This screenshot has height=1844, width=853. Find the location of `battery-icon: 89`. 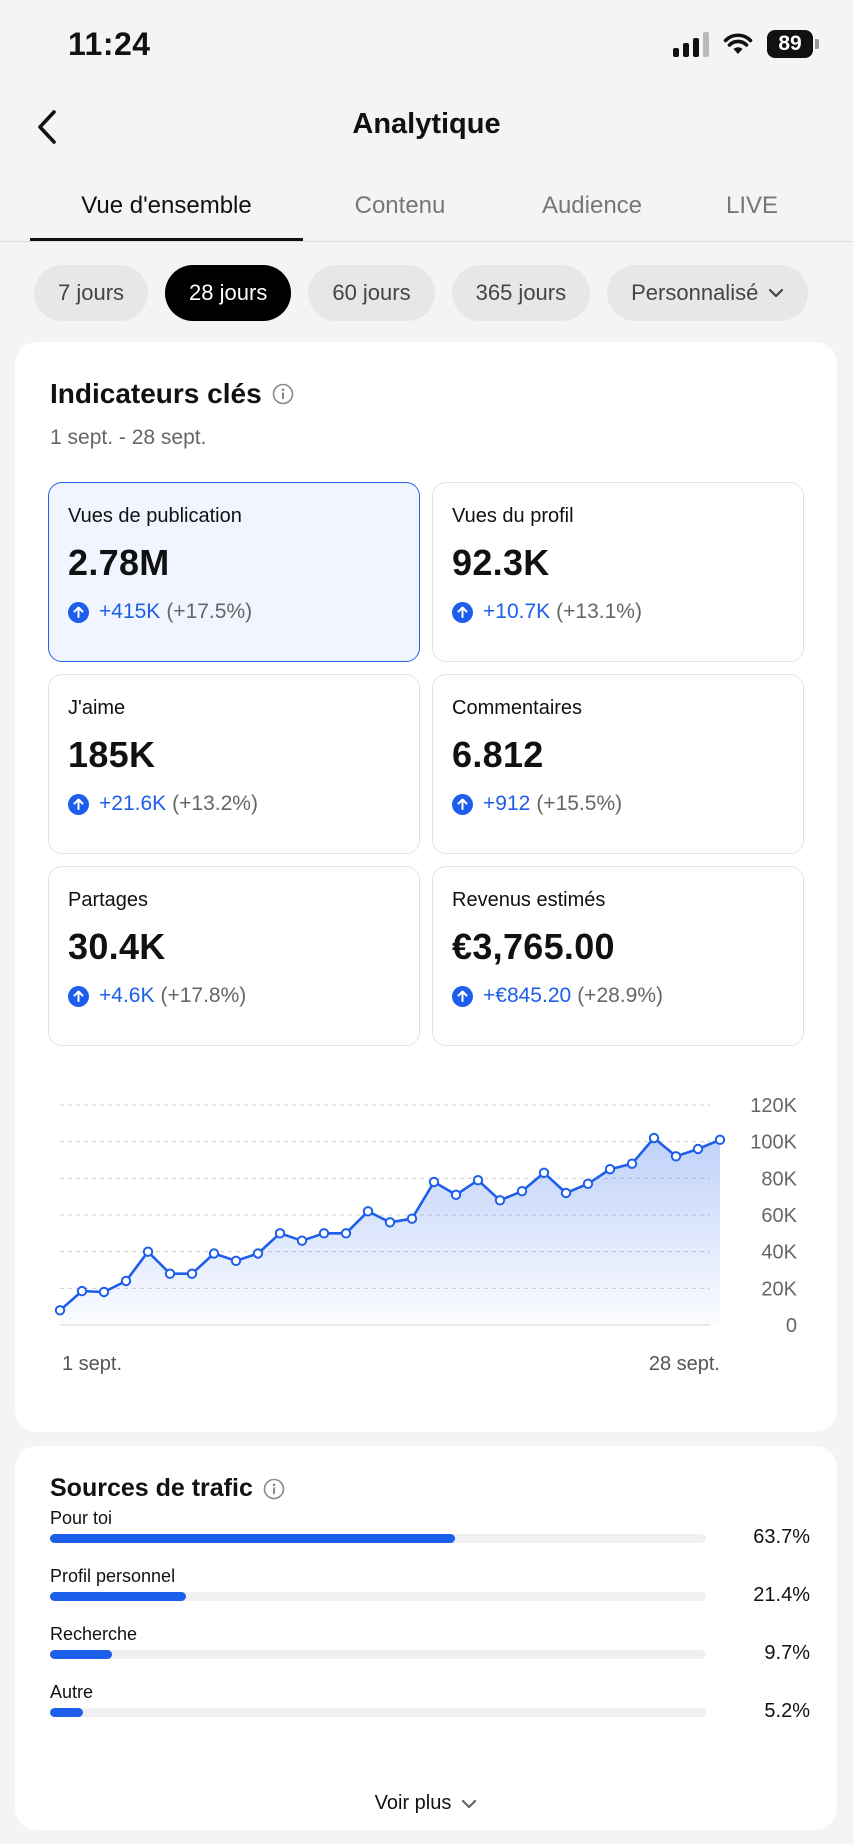

battery-icon: 89 is located at coordinates (793, 44).